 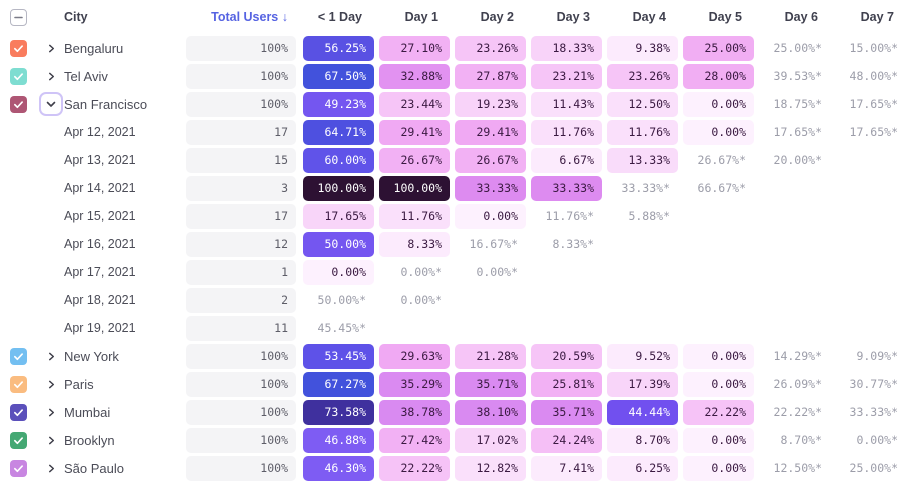 What do you see at coordinates (490, 188) in the screenshot?
I see `retention-cell-day-2: 33.33%` at bounding box center [490, 188].